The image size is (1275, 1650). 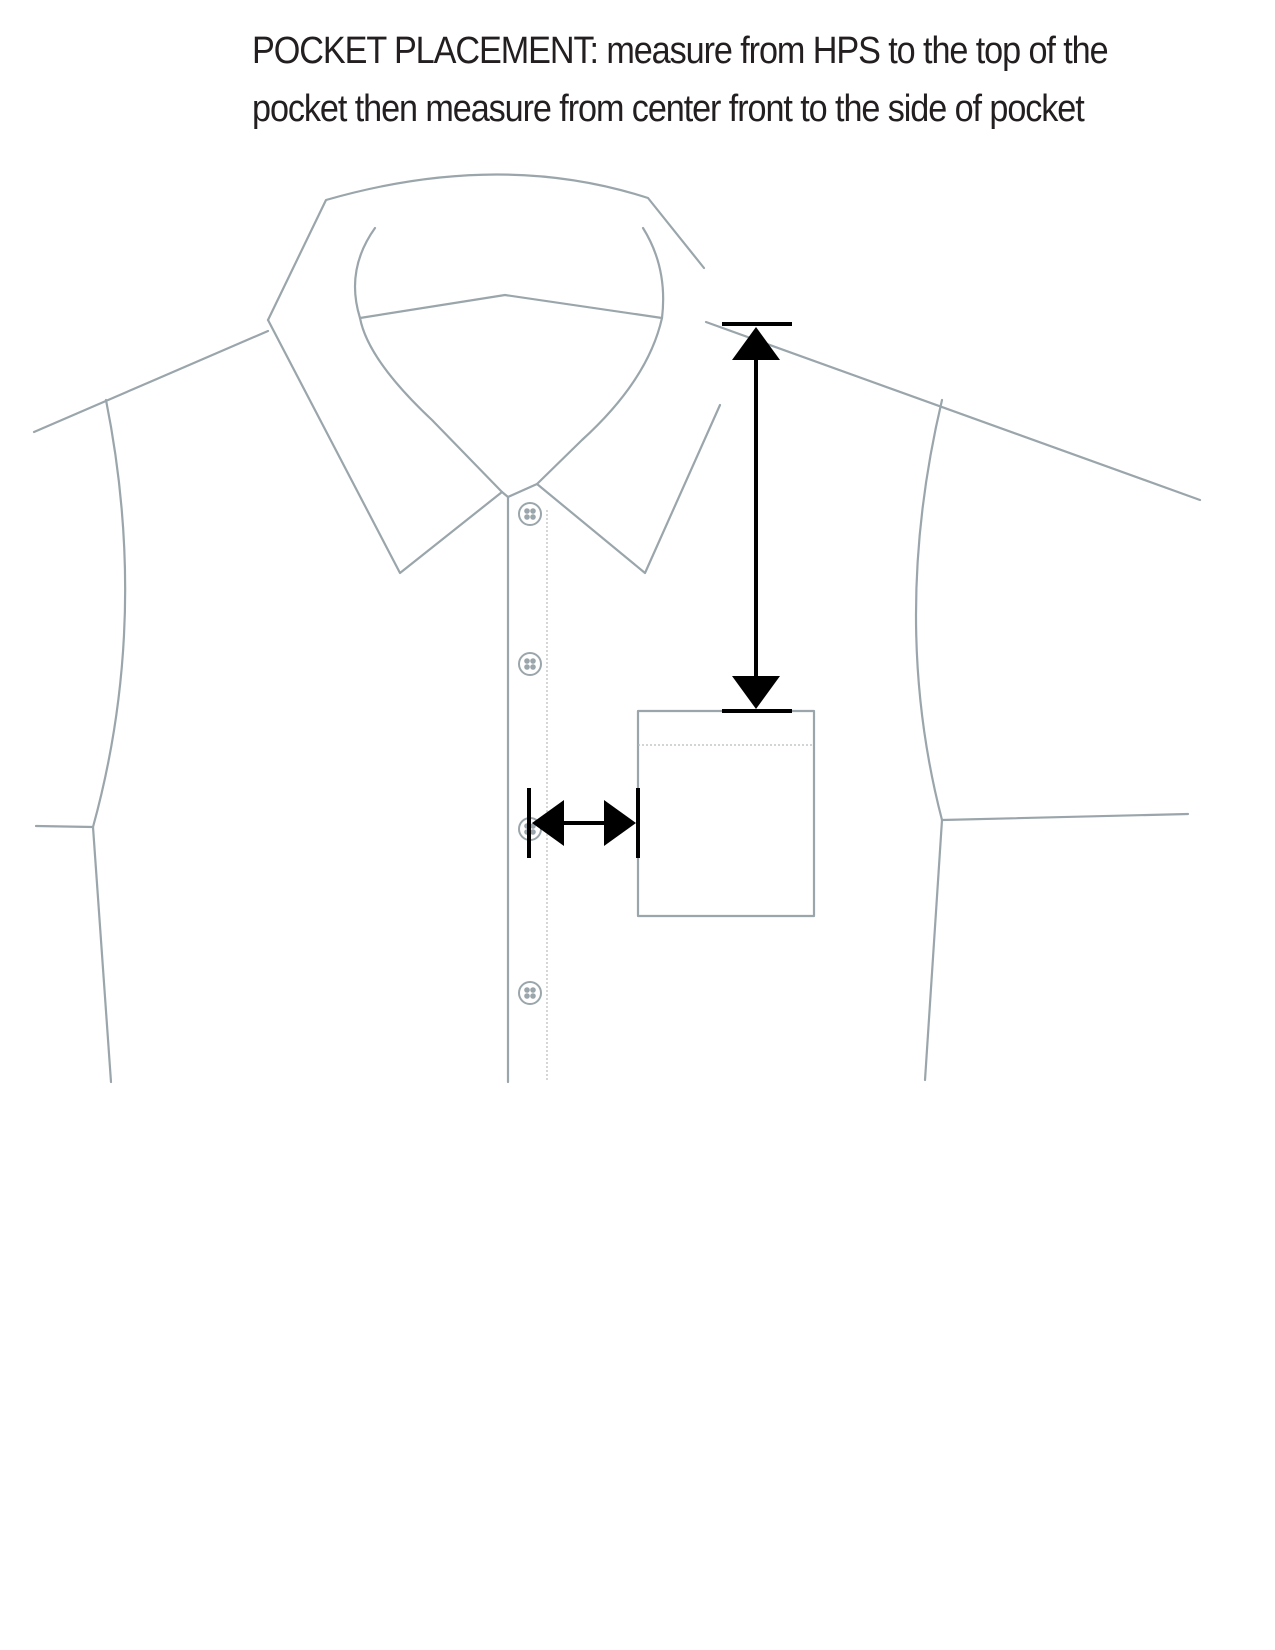 What do you see at coordinates (102, 954) in the screenshot?
I see `left-side-seam` at bounding box center [102, 954].